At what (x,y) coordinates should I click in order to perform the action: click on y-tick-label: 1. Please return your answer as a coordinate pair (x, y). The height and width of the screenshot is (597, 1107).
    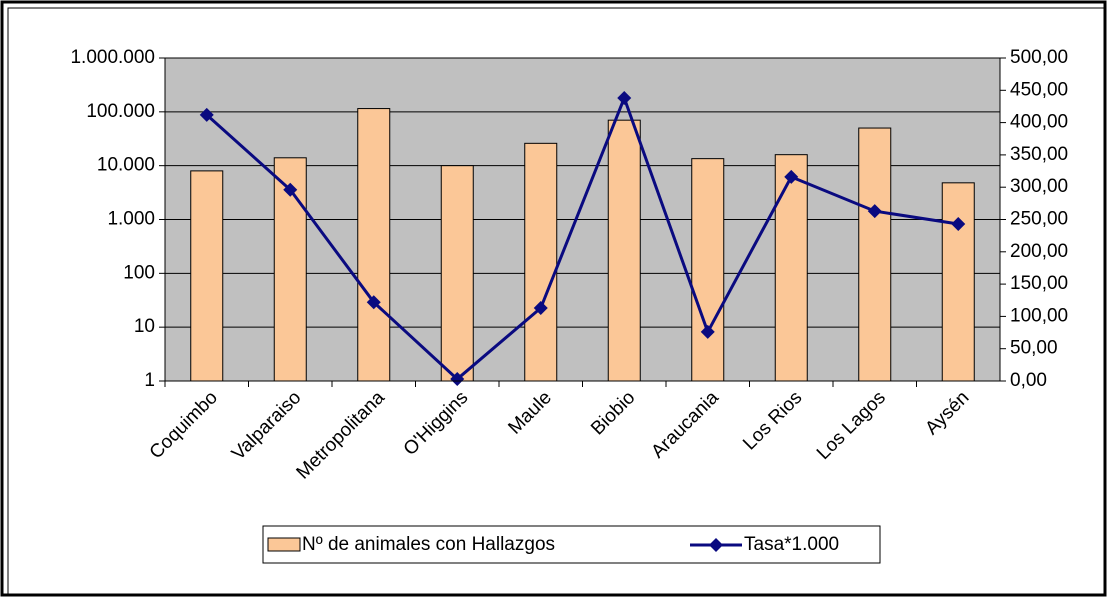
    Looking at the image, I should click on (149, 380).